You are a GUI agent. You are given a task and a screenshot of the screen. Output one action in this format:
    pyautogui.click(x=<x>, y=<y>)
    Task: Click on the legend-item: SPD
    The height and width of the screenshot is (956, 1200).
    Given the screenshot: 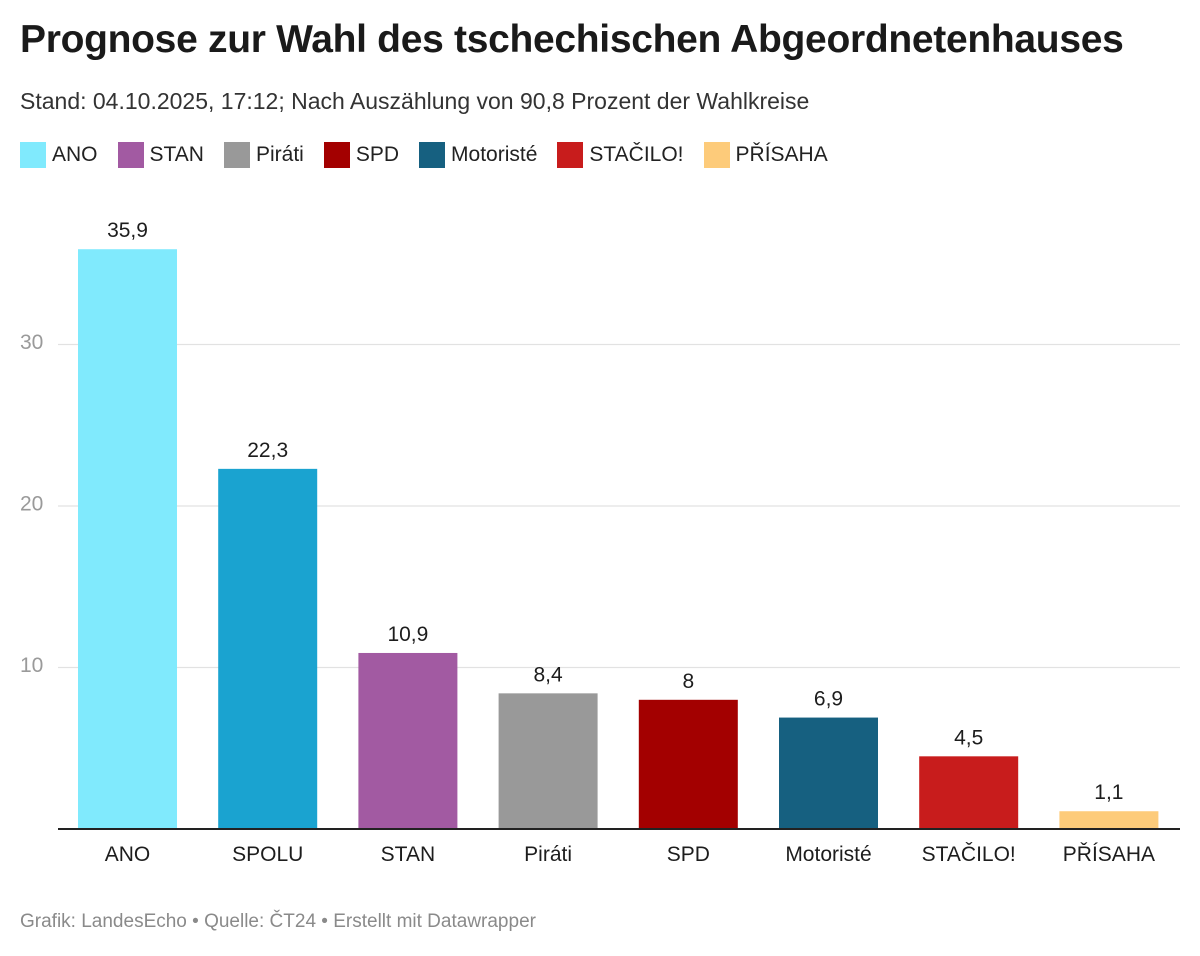 What is the action you would take?
    pyautogui.click(x=361, y=155)
    